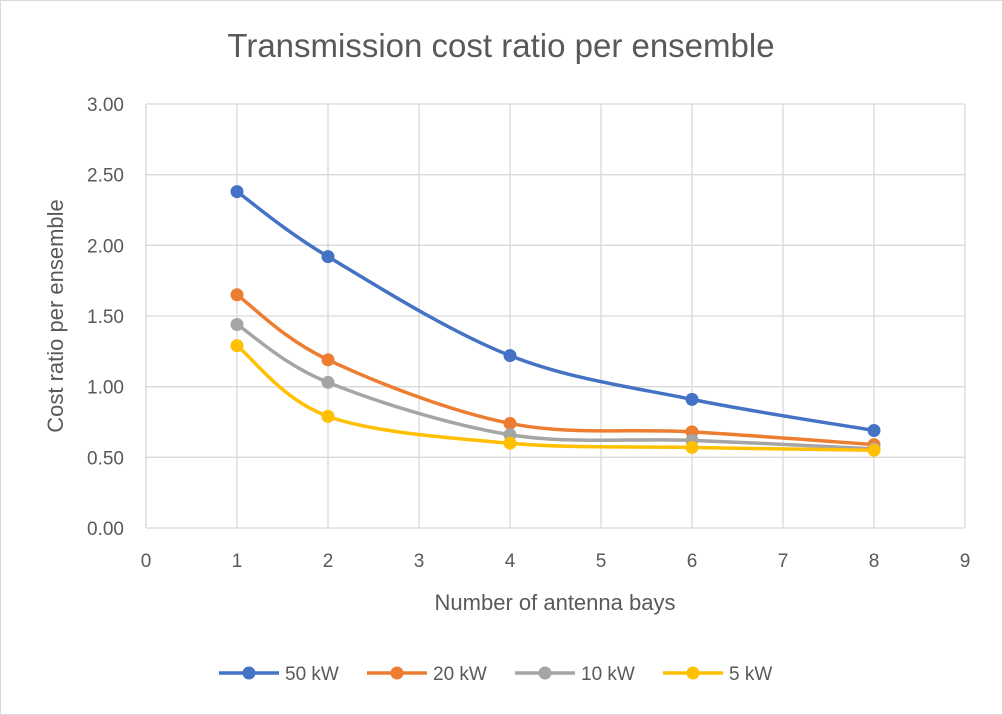 The image size is (1003, 715). Describe the element at coordinates (105, 458) in the screenshot. I see `y-tick-label: 0.50` at that location.